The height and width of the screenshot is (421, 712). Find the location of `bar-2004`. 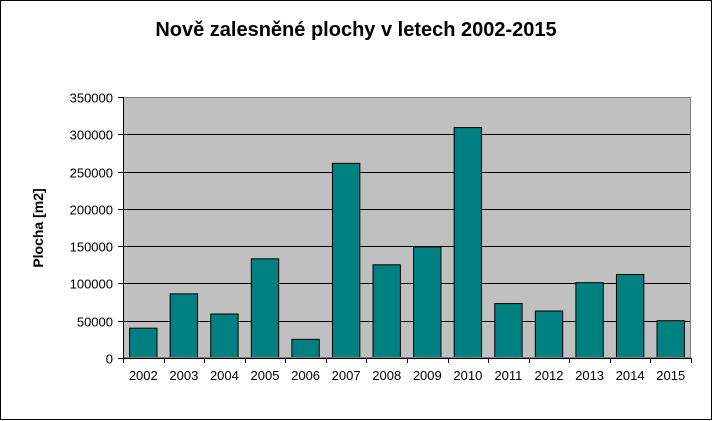

bar-2004 is located at coordinates (224, 336).